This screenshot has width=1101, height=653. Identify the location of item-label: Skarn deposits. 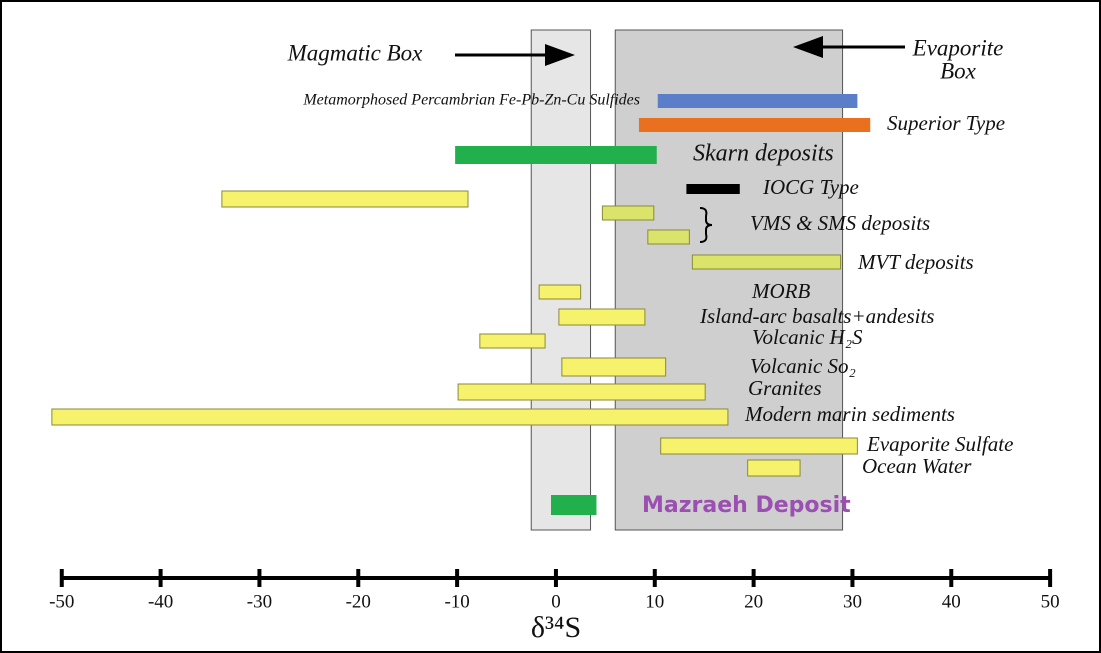
(763, 154).